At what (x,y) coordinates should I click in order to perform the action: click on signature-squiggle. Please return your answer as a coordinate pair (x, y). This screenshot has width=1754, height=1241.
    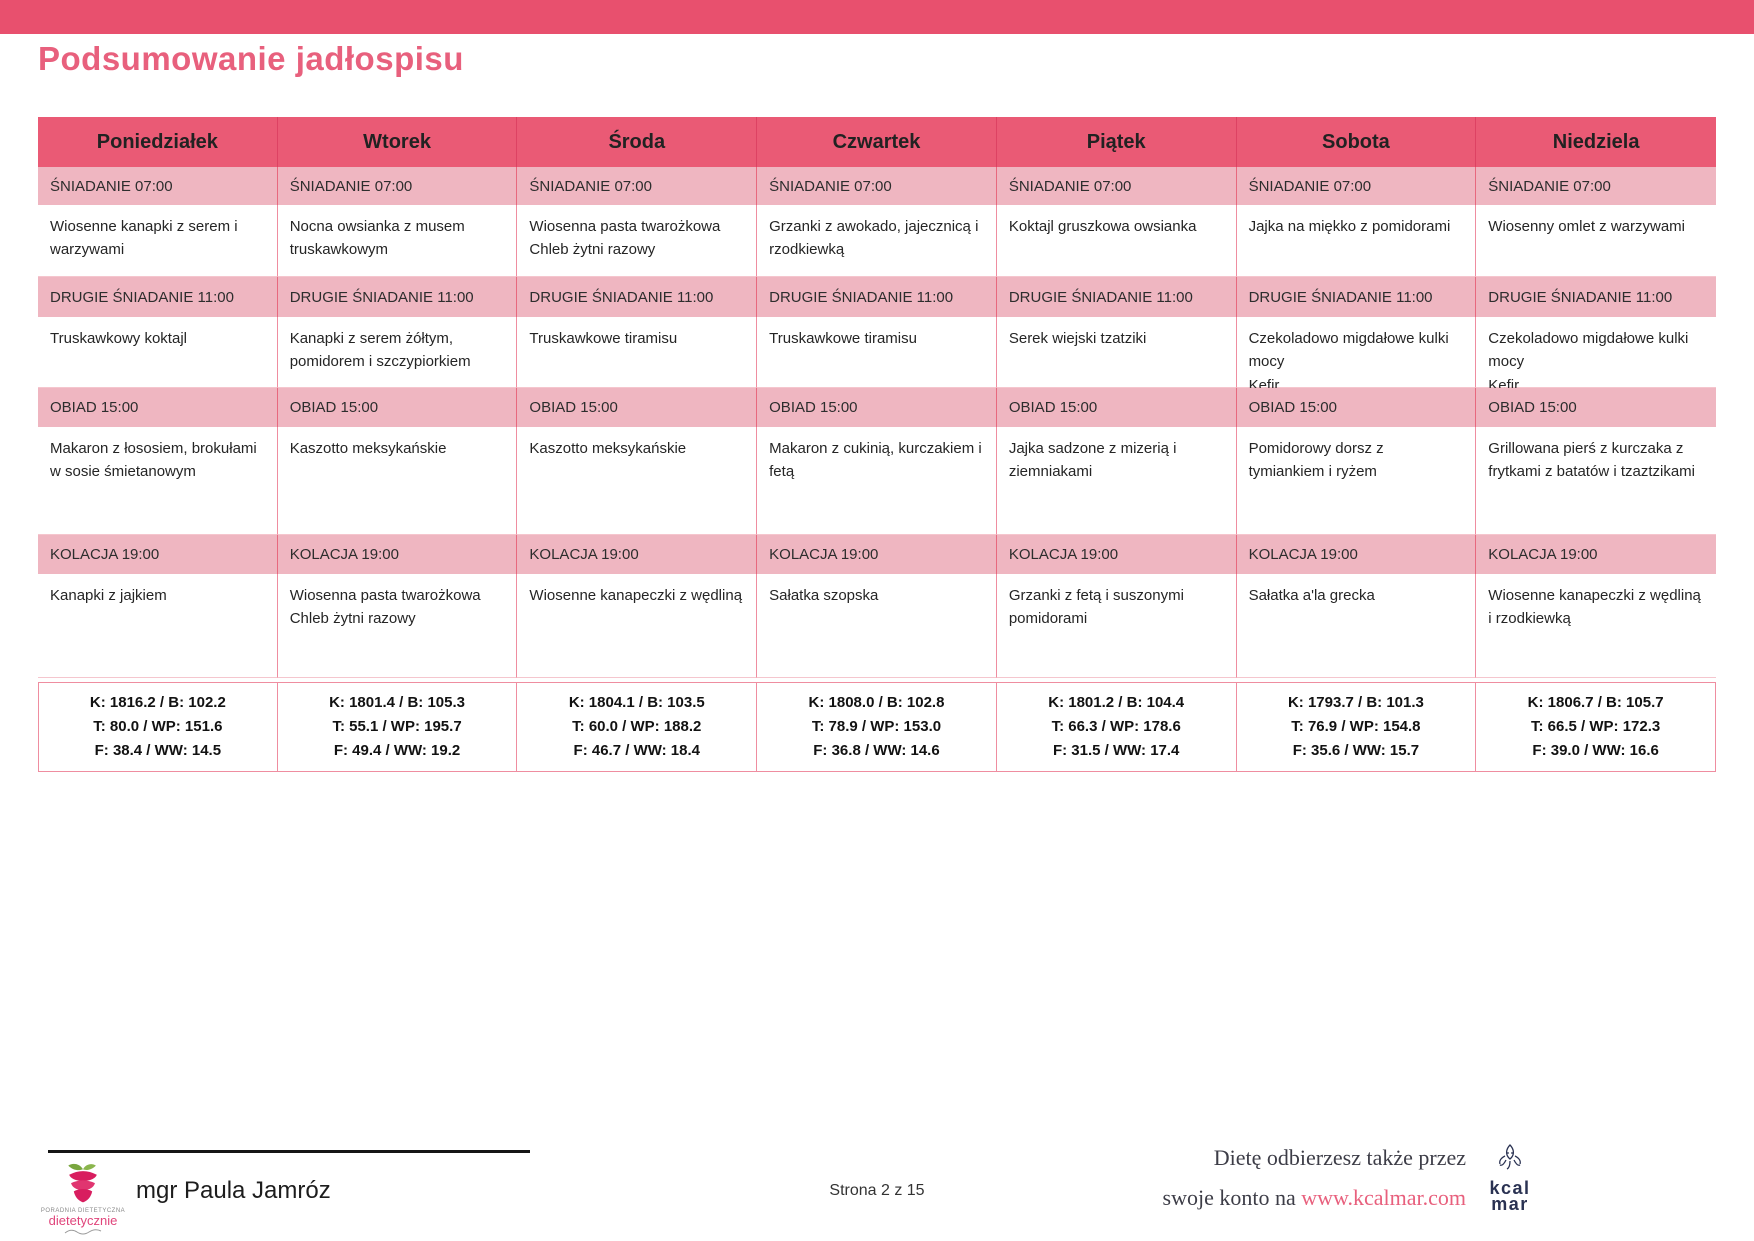
    Looking at the image, I should click on (83, 1232).